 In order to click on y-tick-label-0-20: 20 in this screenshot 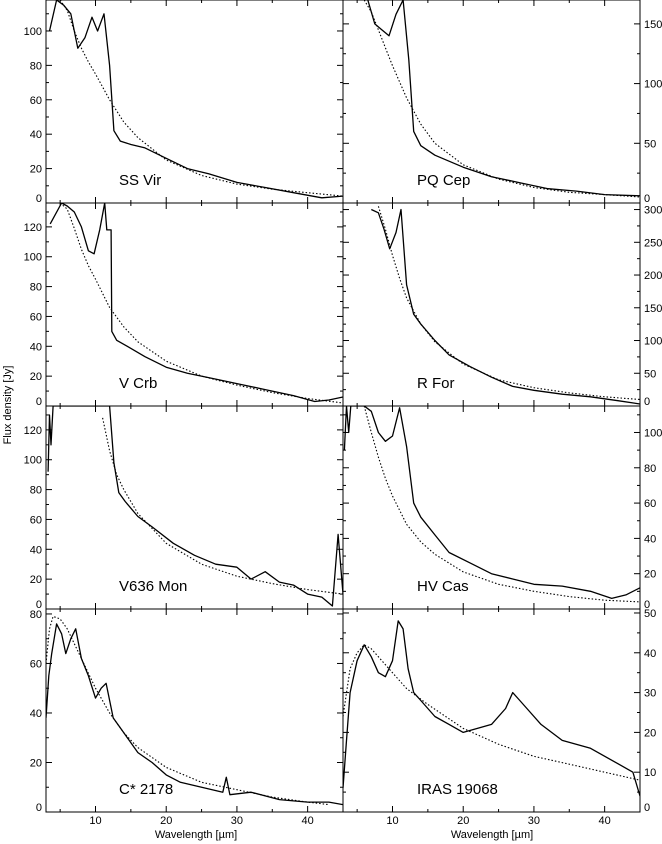, I will do `click(36, 170)`.